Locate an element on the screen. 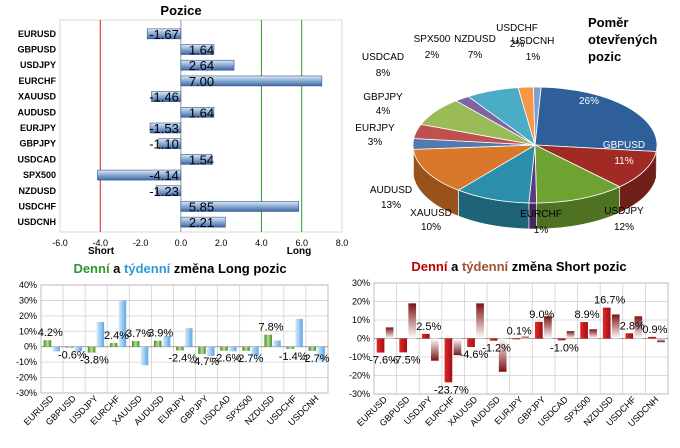  pie-slice-percent: 3% is located at coordinates (375, 142).